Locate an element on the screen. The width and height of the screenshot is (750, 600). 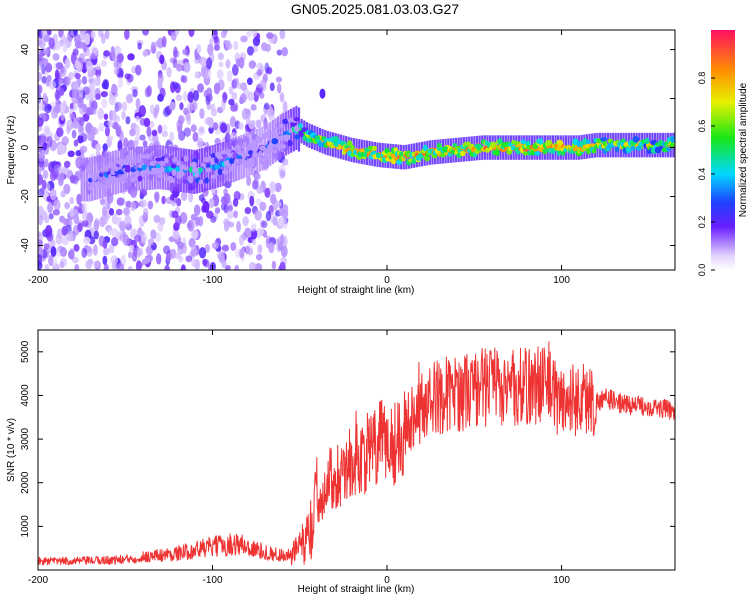
spectrogram-y-tick-label: 40 is located at coordinates (25, 50).